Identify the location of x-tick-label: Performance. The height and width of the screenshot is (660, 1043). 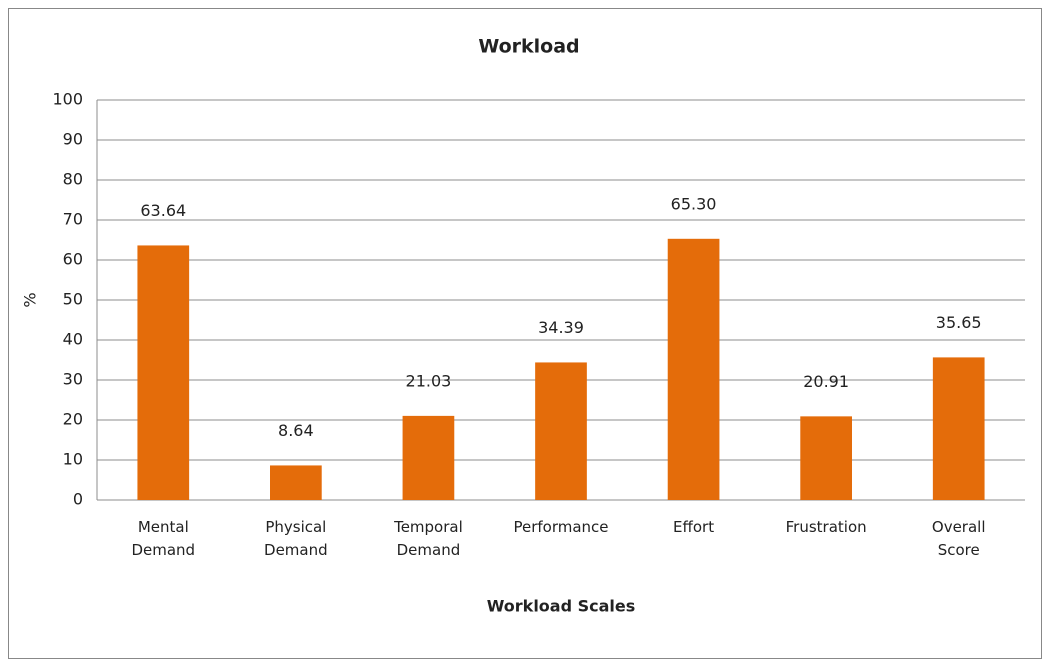
(561, 527).